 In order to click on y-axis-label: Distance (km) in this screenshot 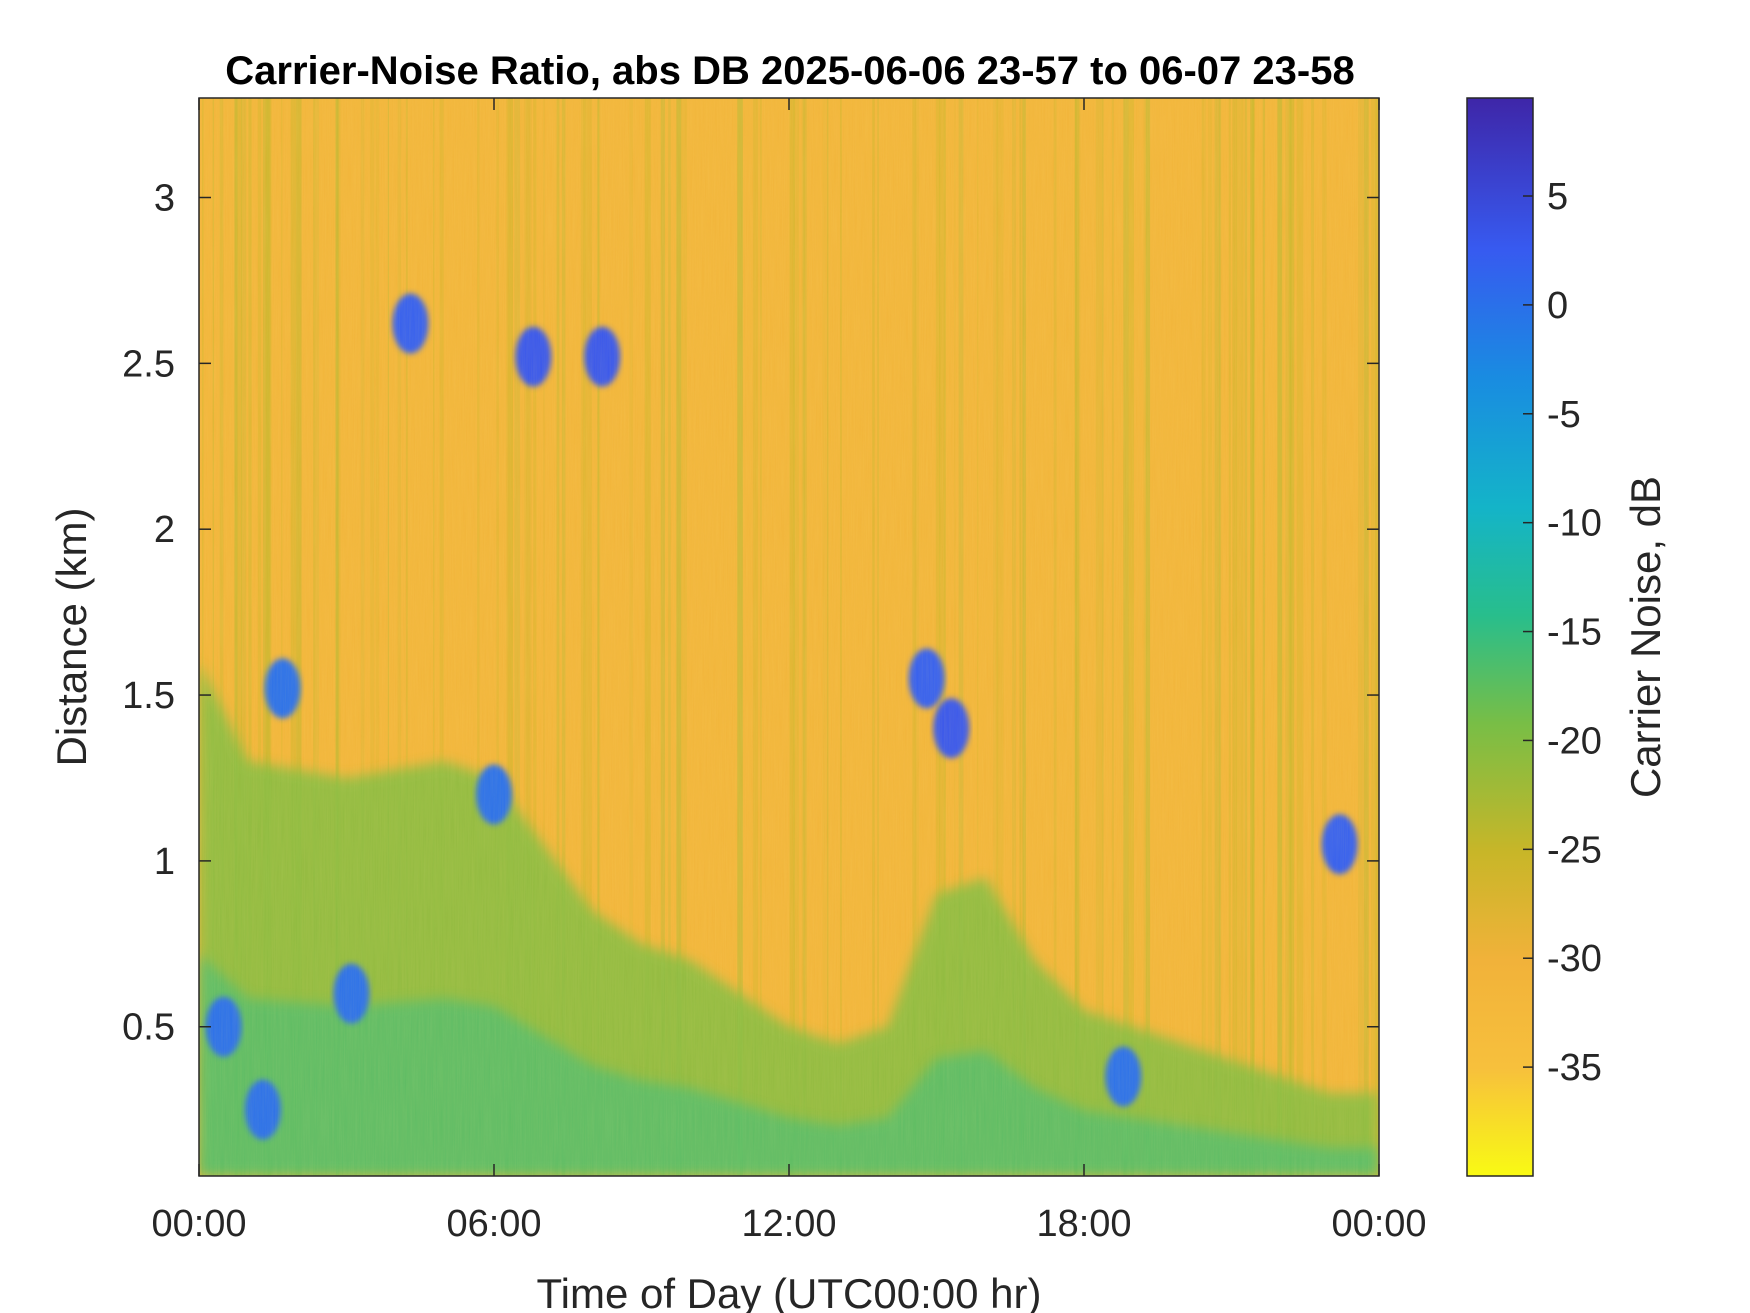, I will do `click(71, 636)`.